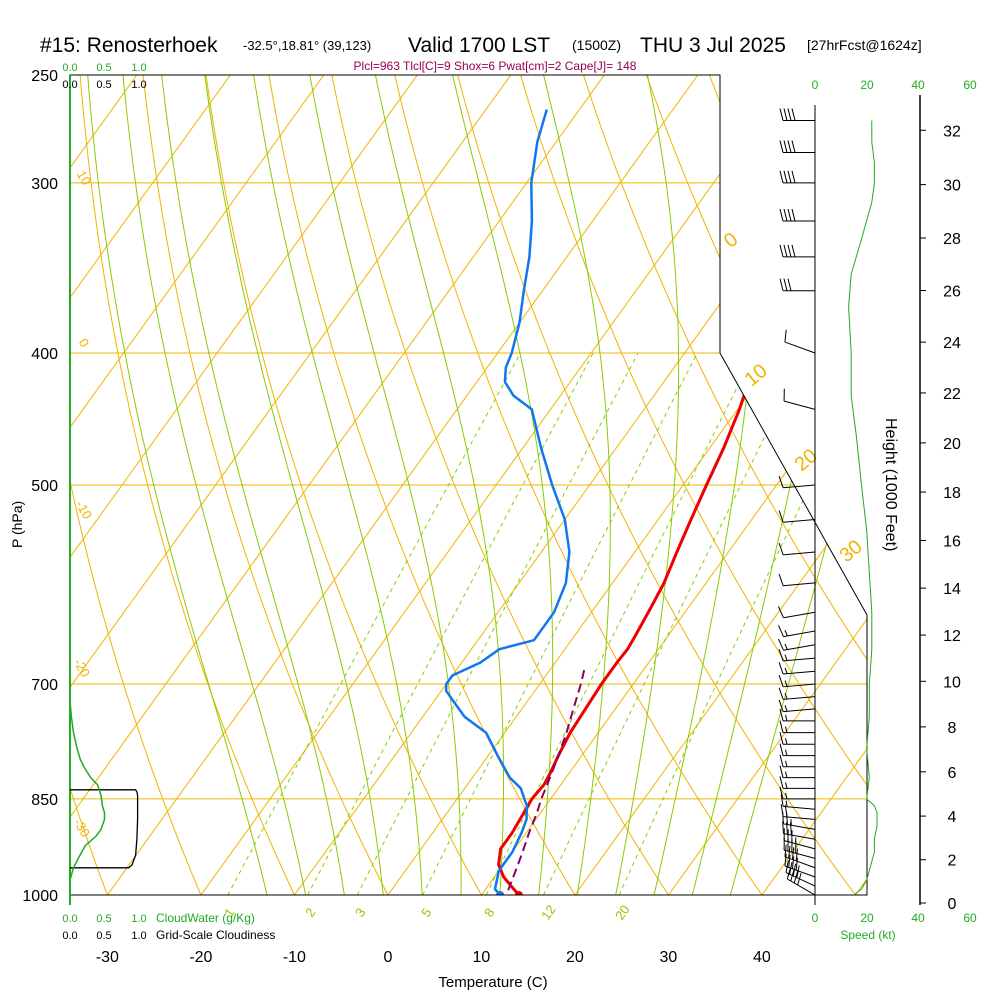 The image size is (1000, 1000). Describe the element at coordinates (867, 918) in the screenshot. I see `speed-bottom-20: 20` at that location.